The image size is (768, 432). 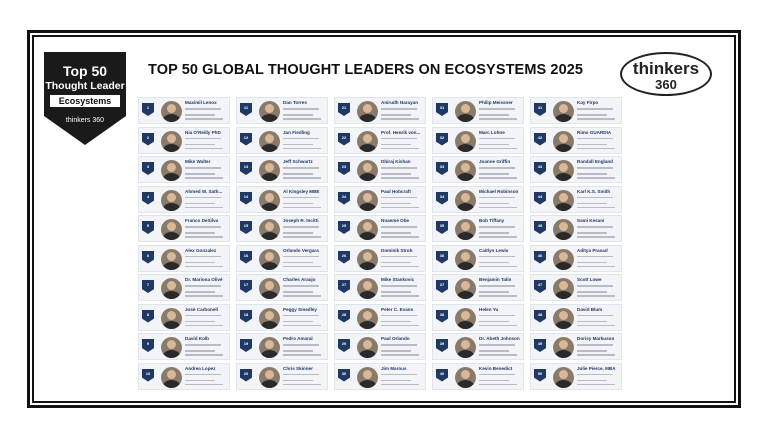 What do you see at coordinates (478, 140) in the screenshot?
I see `leader-card: 32 Marc Lohne` at bounding box center [478, 140].